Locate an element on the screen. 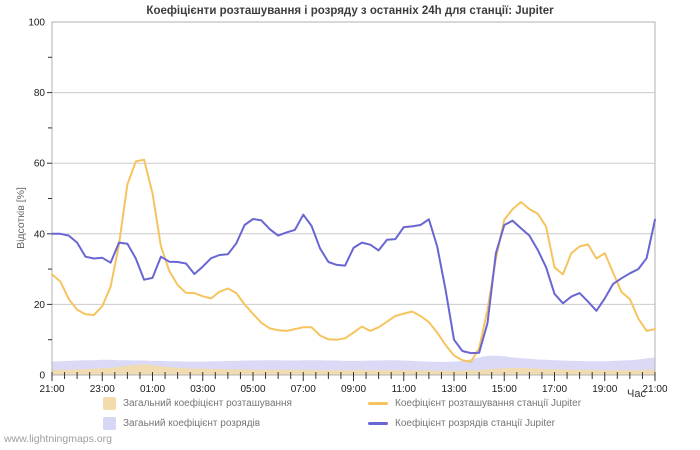  legend-label: Коефіцієнт розташування станції Jupiter is located at coordinates (488, 403).